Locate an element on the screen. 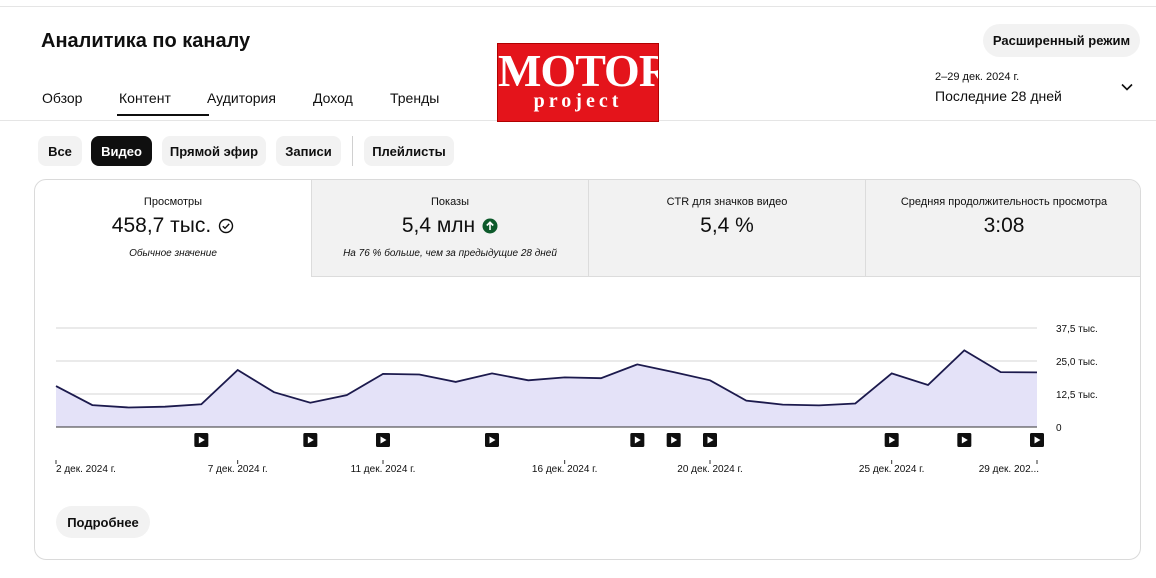 The image size is (1156, 578). x-tick-label: 11 дек. 2024 г. is located at coordinates (383, 469).